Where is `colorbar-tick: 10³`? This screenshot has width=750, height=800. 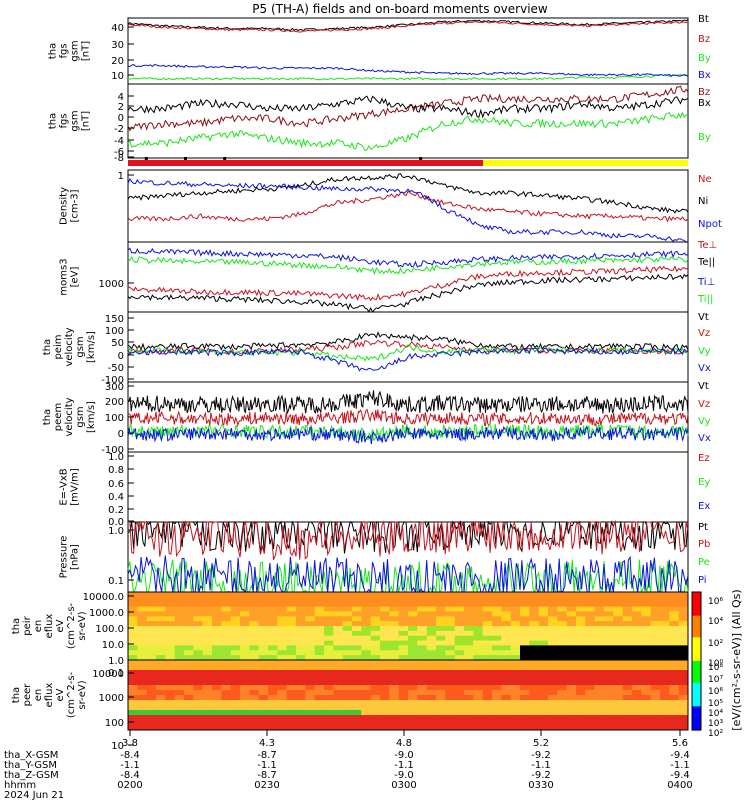 colorbar-tick: 10³ is located at coordinates (715, 724).